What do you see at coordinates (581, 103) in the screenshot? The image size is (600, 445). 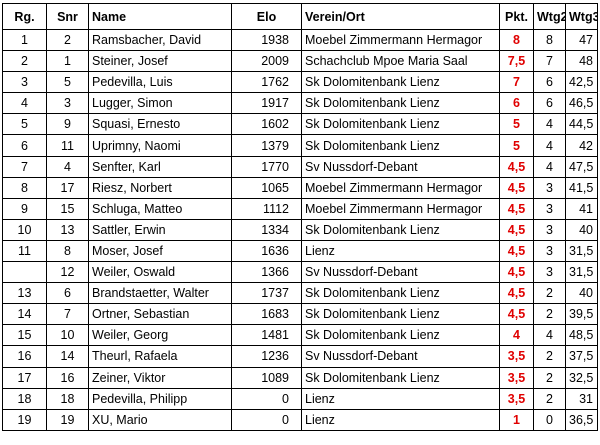 I see `tiebreak-3-cell: 46,5` at bounding box center [581, 103].